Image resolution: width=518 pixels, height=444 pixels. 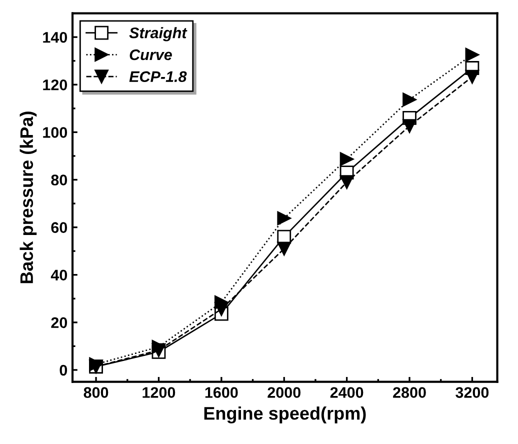 What do you see at coordinates (28, 198) in the screenshot?
I see `y-axis-title: Back pressure (kPa)` at bounding box center [28, 198].